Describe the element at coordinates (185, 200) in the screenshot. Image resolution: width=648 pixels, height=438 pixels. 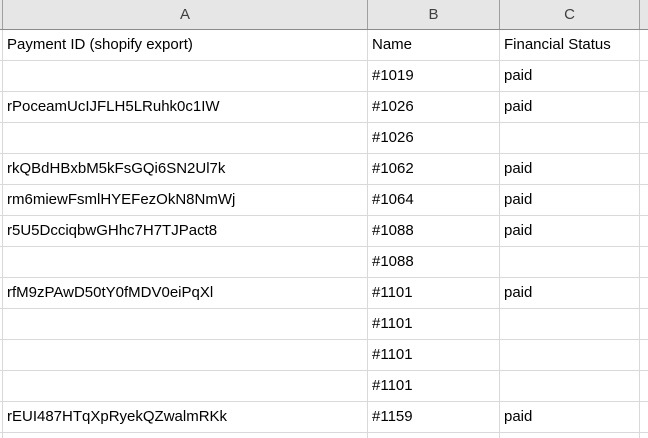
I see `cell-A6: rm6miewFsmlHYEFezOkN8NmWj` at that location.